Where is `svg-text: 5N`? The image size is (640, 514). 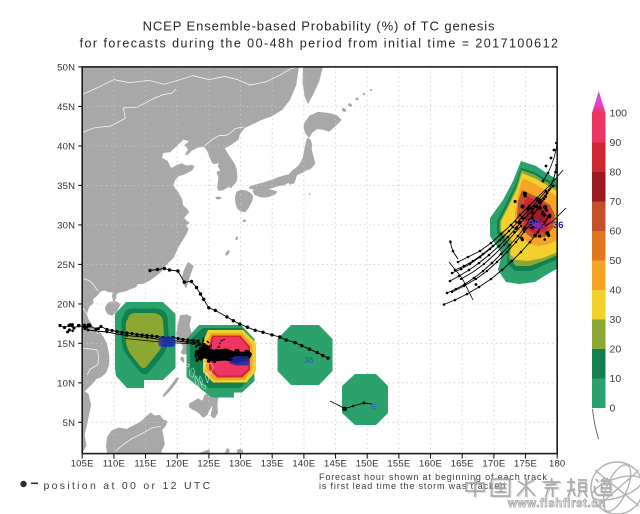
svg-text: 5N is located at coordinates (69, 423).